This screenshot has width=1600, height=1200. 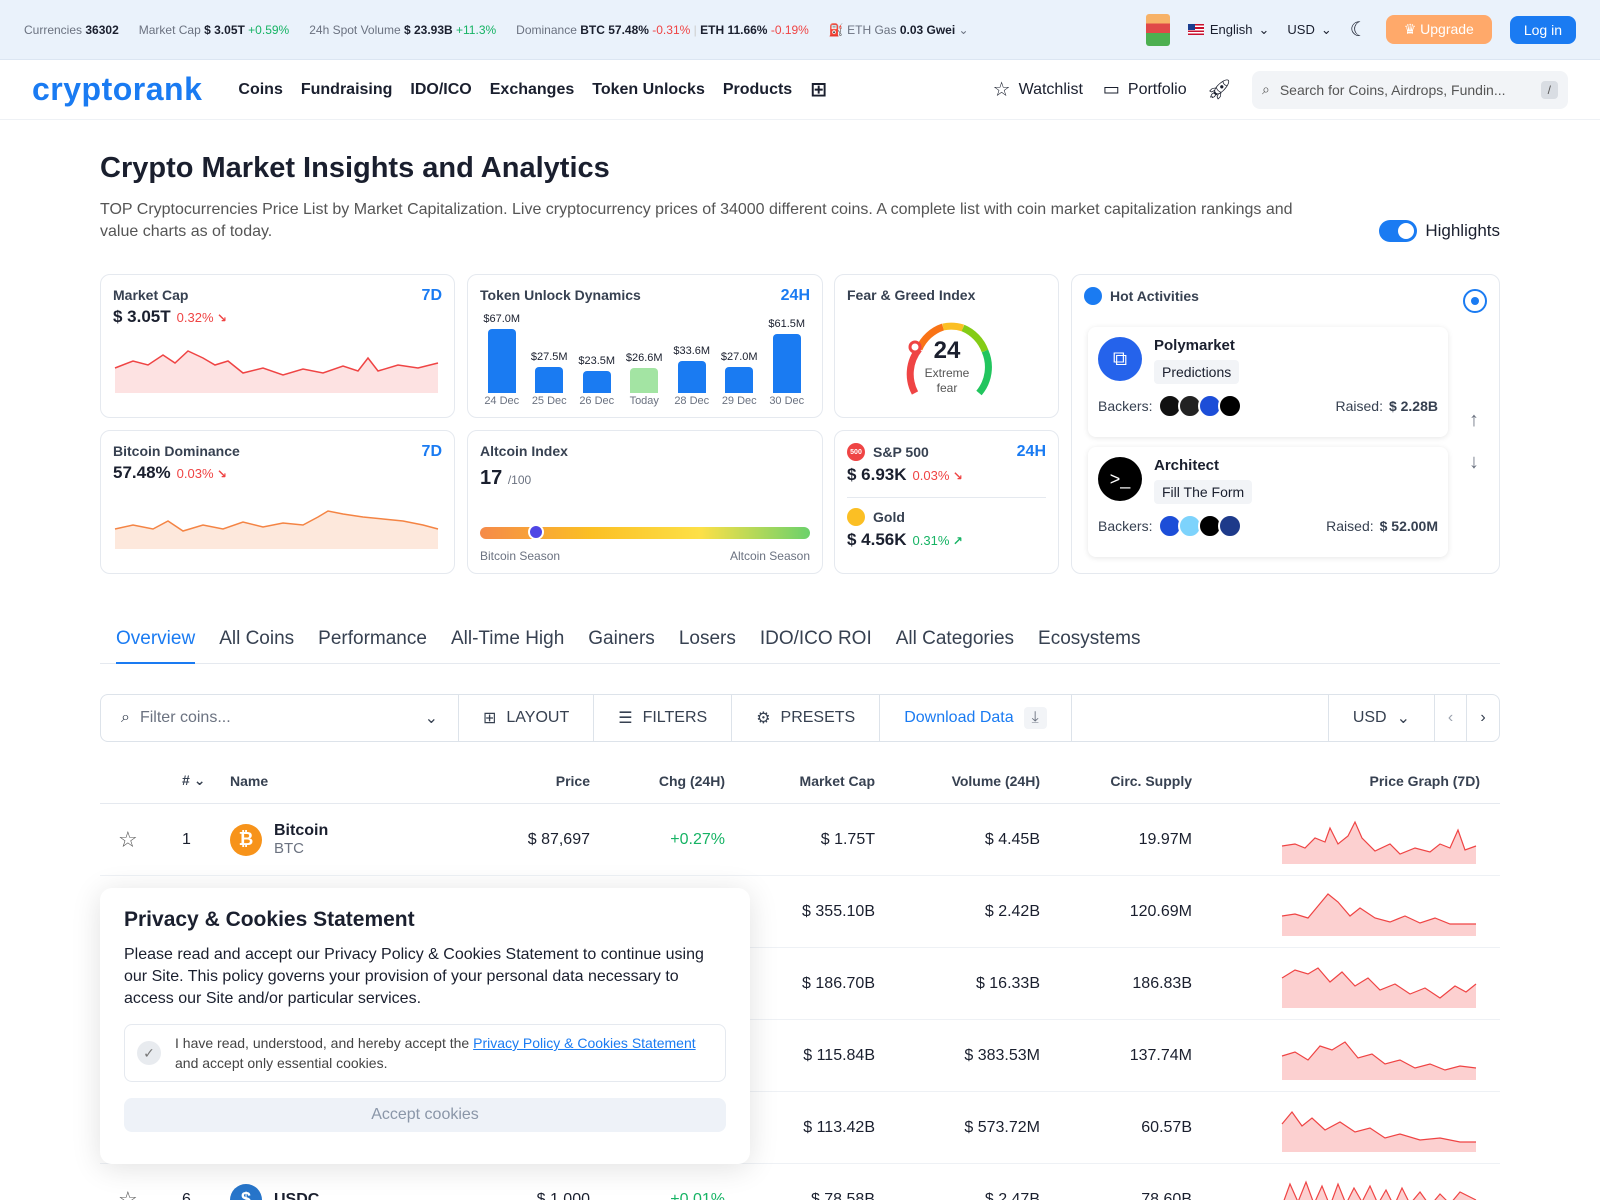 What do you see at coordinates (345, 839) in the screenshot?
I see `coin-name-cell: ₿ Bitcoin BTC` at bounding box center [345, 839].